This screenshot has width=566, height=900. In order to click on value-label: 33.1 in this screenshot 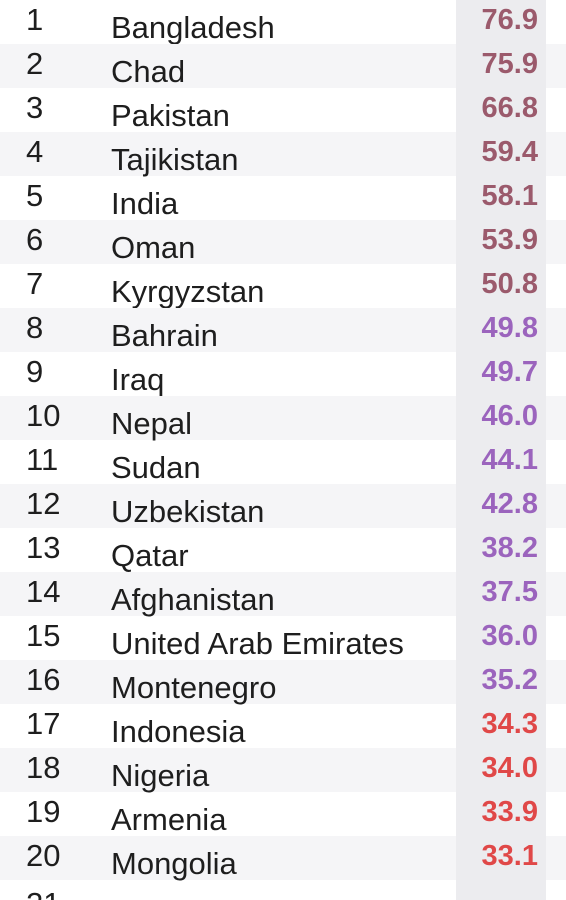, I will do `click(509, 856)`.